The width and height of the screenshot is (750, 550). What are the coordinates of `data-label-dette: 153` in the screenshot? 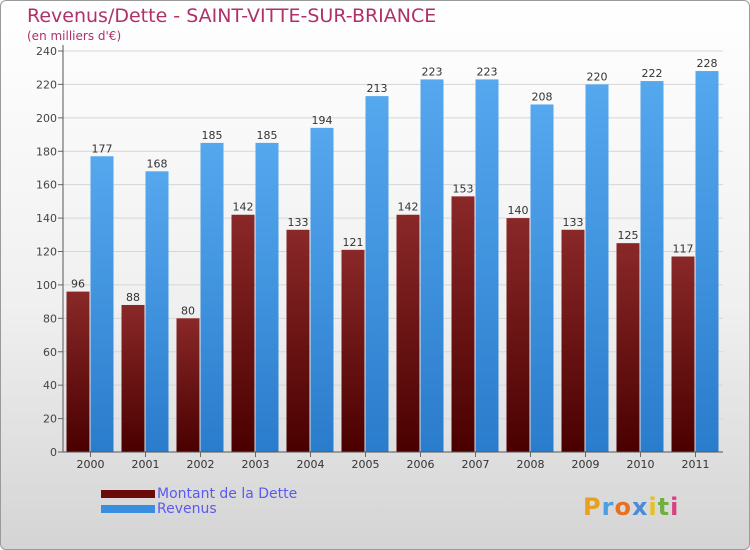 It's located at (463, 188).